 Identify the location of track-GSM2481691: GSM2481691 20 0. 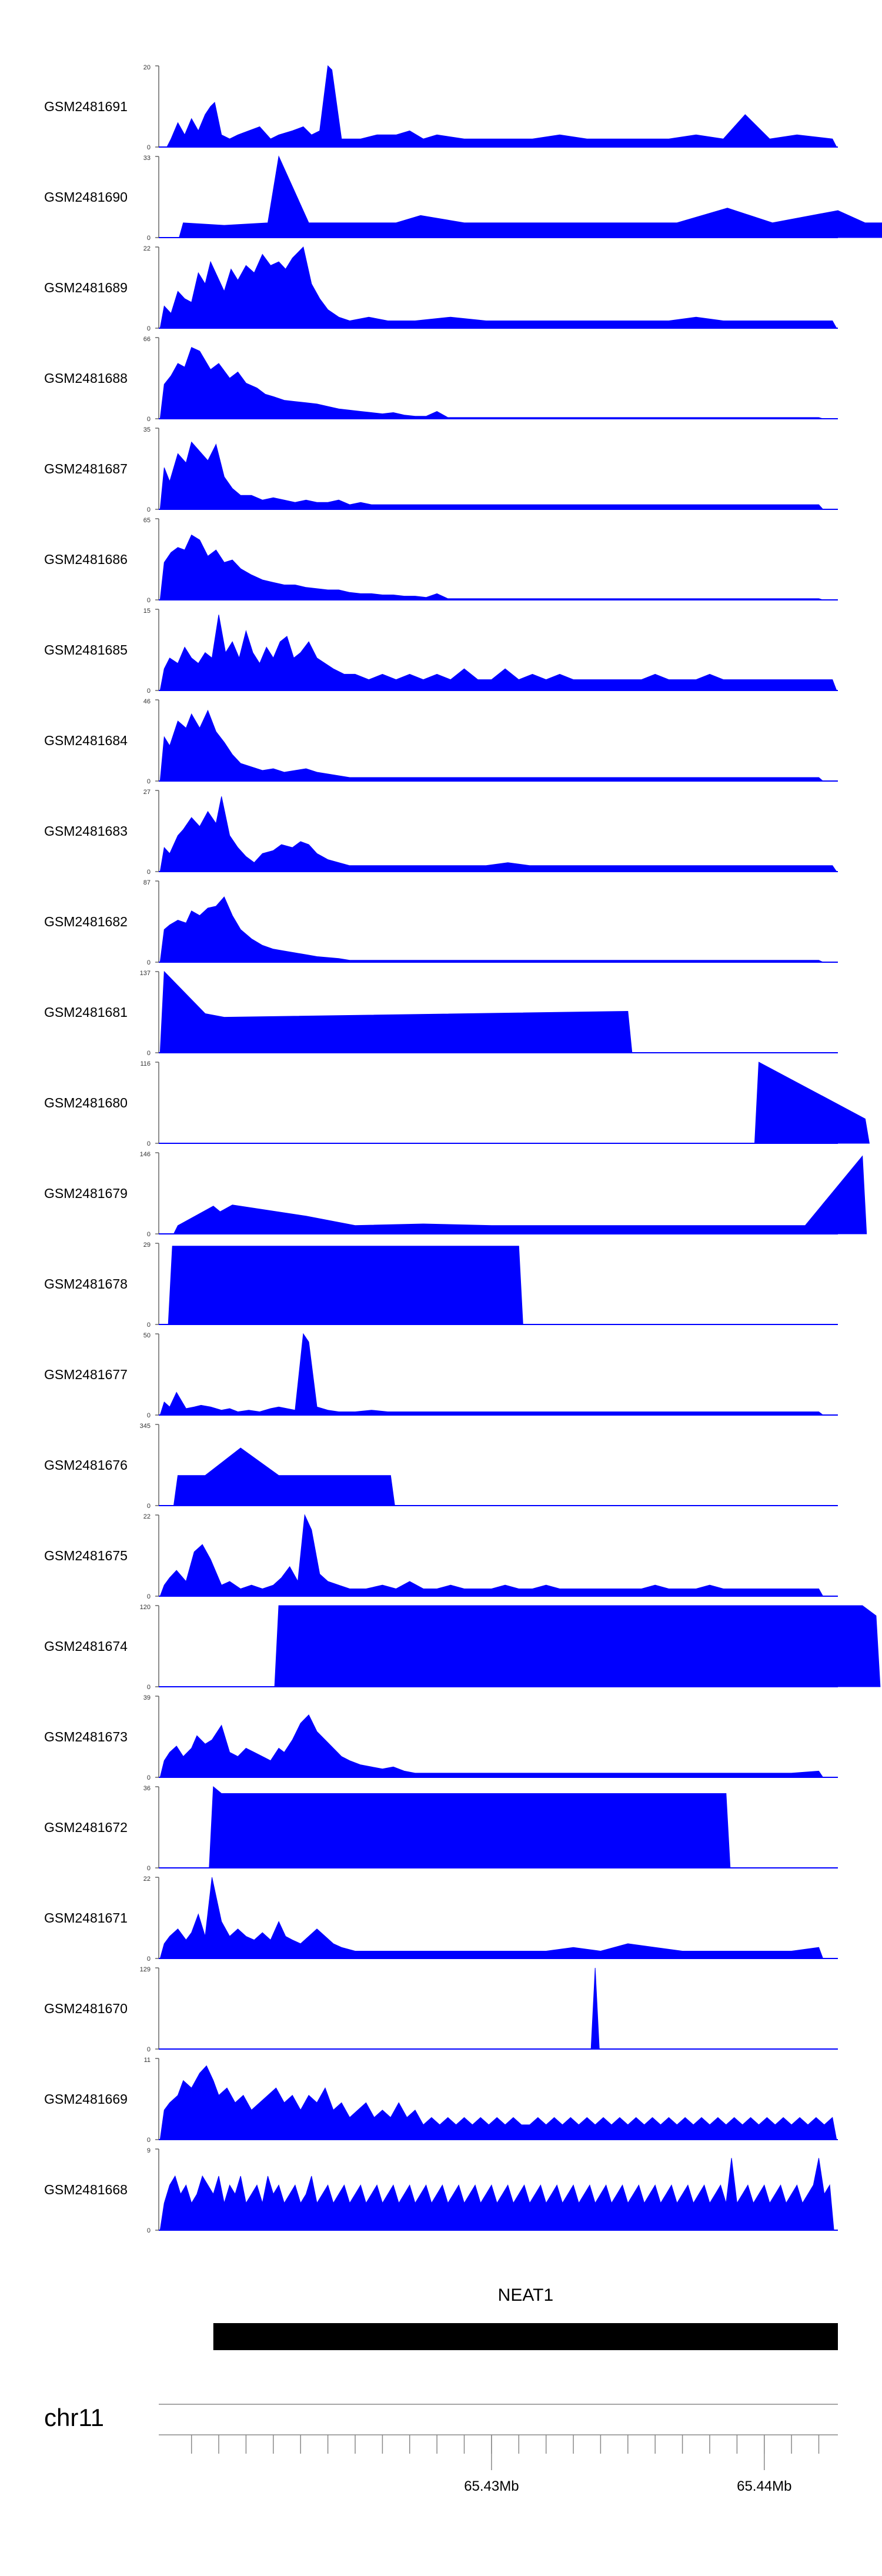
(441, 107).